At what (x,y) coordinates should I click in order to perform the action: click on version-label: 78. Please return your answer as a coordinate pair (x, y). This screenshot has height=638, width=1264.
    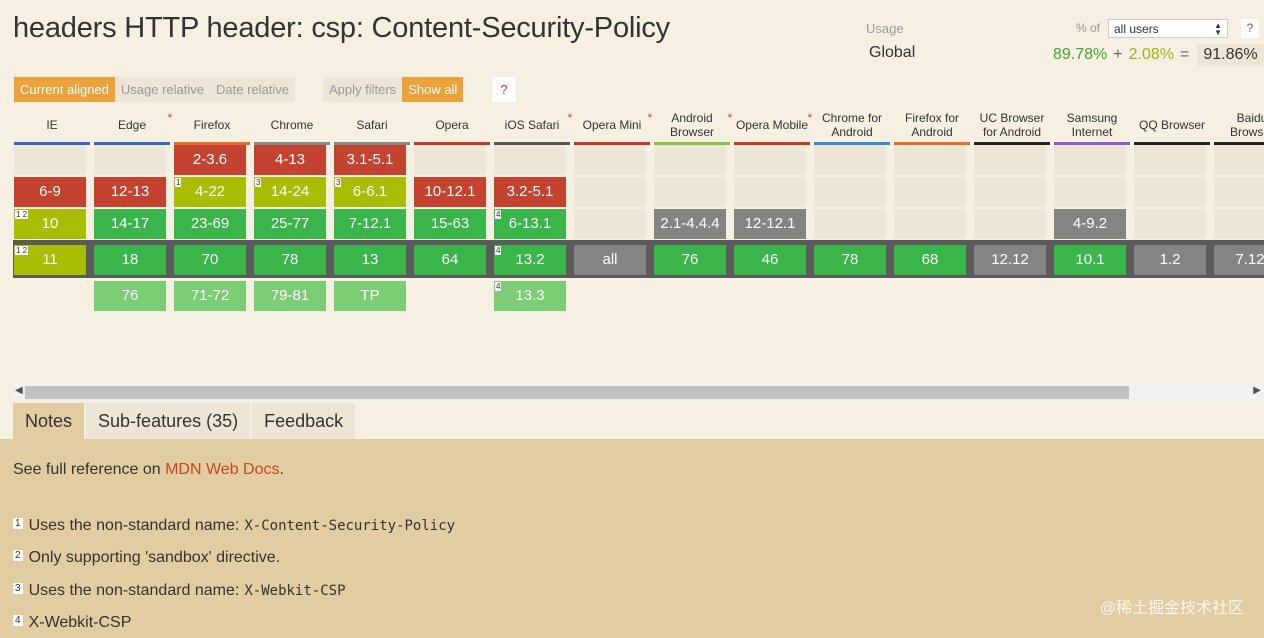
    Looking at the image, I should click on (290, 259).